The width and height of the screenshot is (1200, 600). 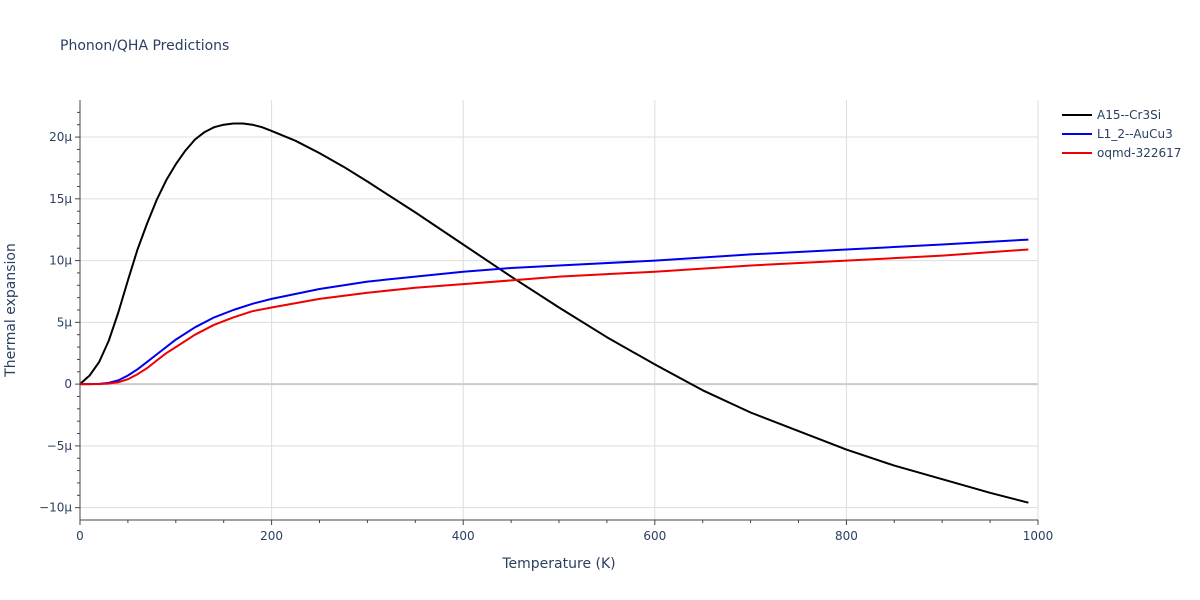 What do you see at coordinates (144, 46) in the screenshot?
I see `chart-title: Phonon/QHA Predictions` at bounding box center [144, 46].